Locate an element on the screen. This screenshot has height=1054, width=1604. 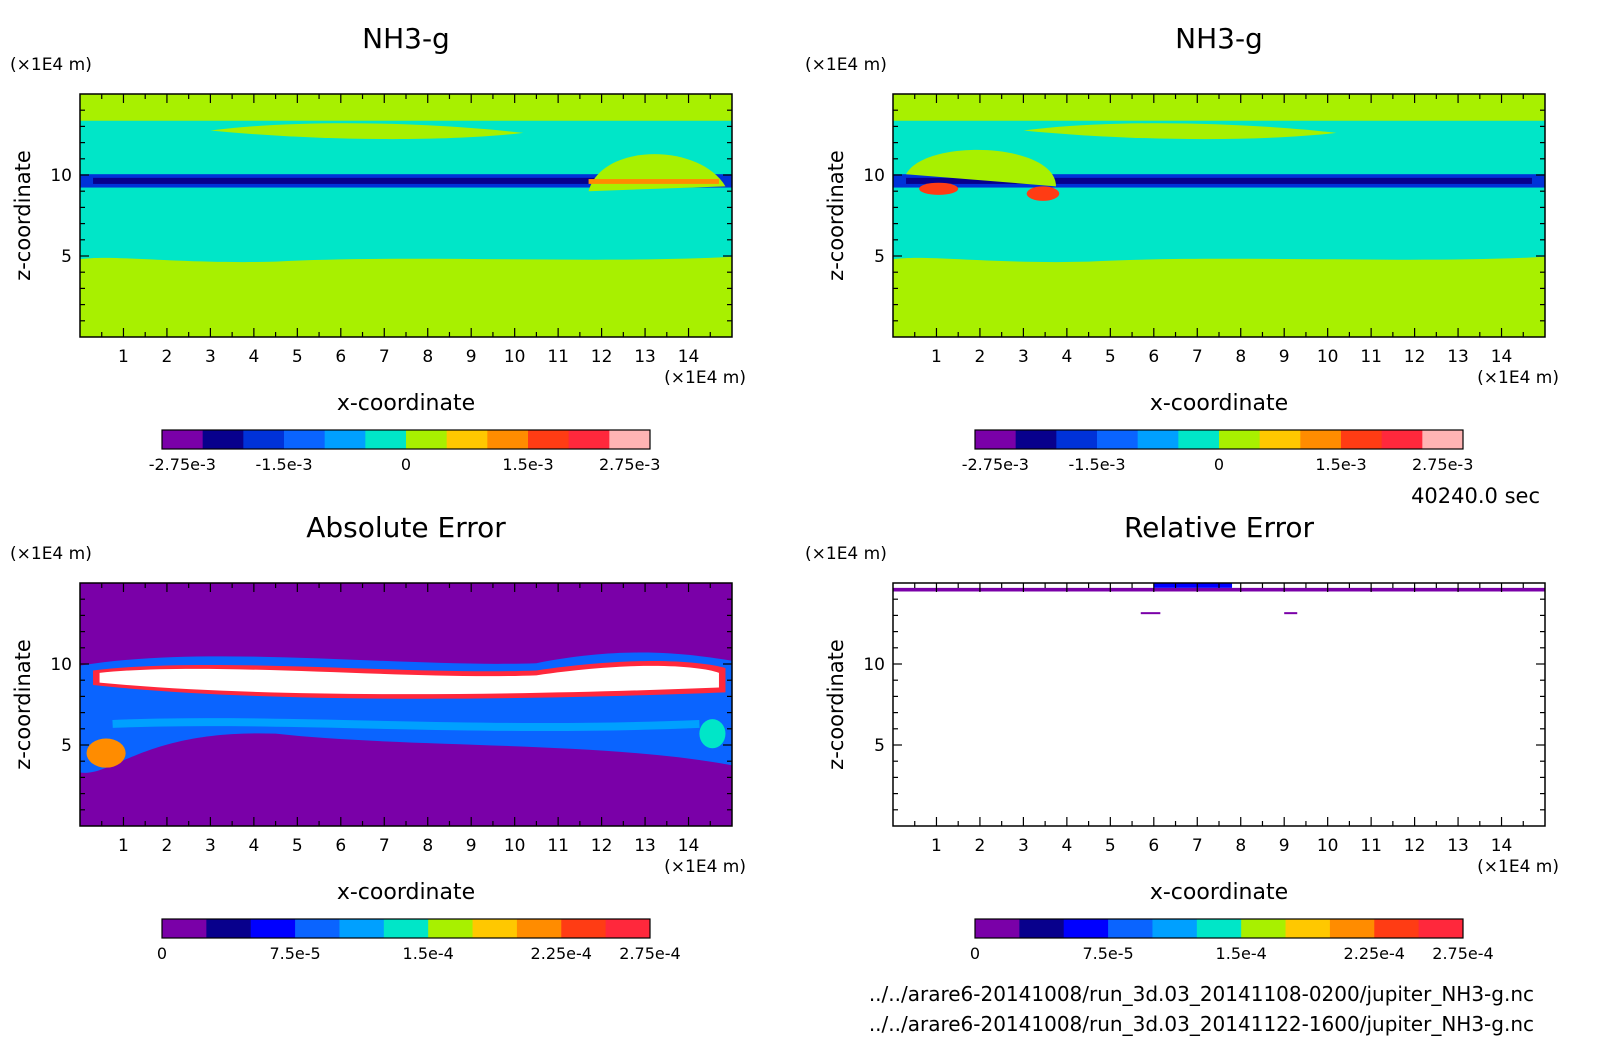
colorbar-tick-label: -1.5e-3 is located at coordinates (1096, 464).